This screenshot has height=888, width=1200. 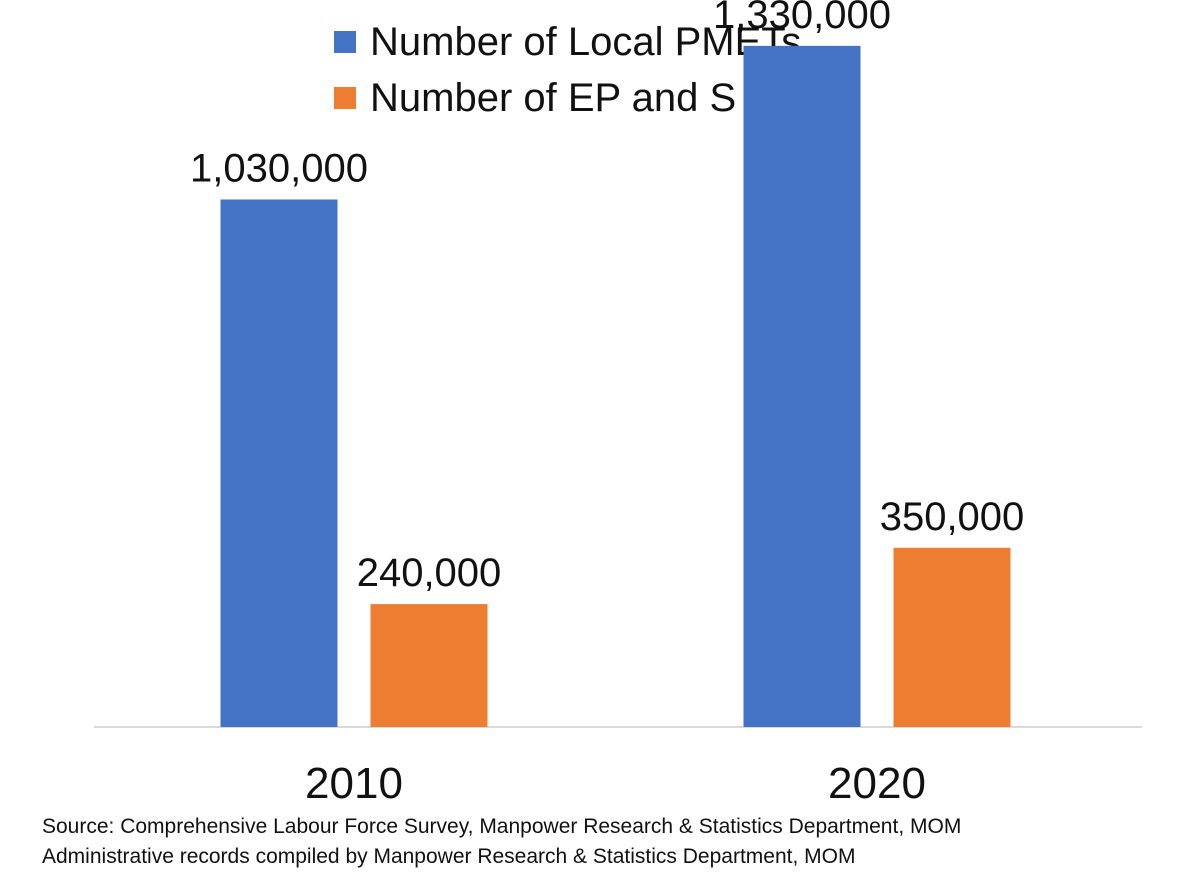 I want to click on bar-s0-2010, so click(x=279, y=463).